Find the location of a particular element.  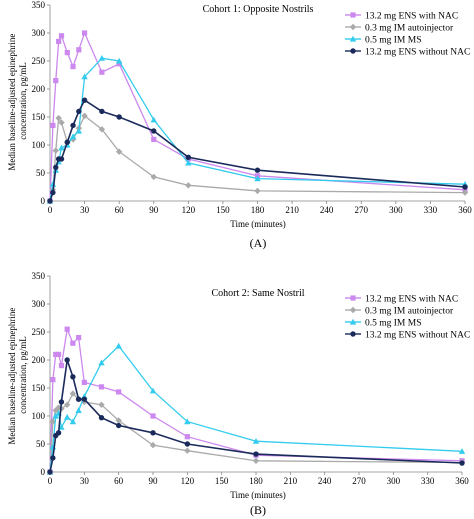

panel-b-x-tick-label: 360 is located at coordinates (462, 481).